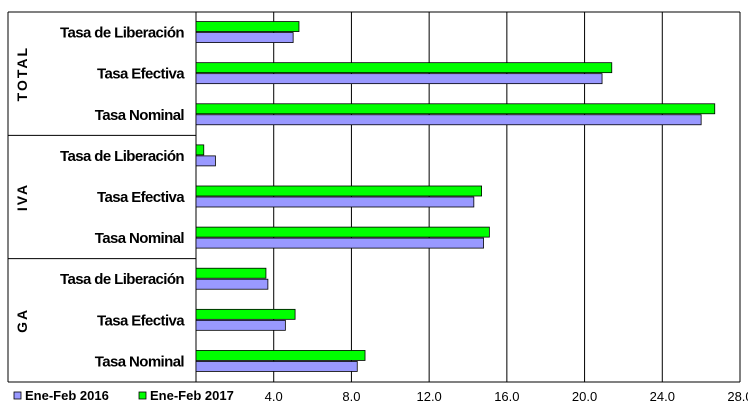  What do you see at coordinates (22, 73) in the screenshot?
I see `group-label: TOTAL` at bounding box center [22, 73].